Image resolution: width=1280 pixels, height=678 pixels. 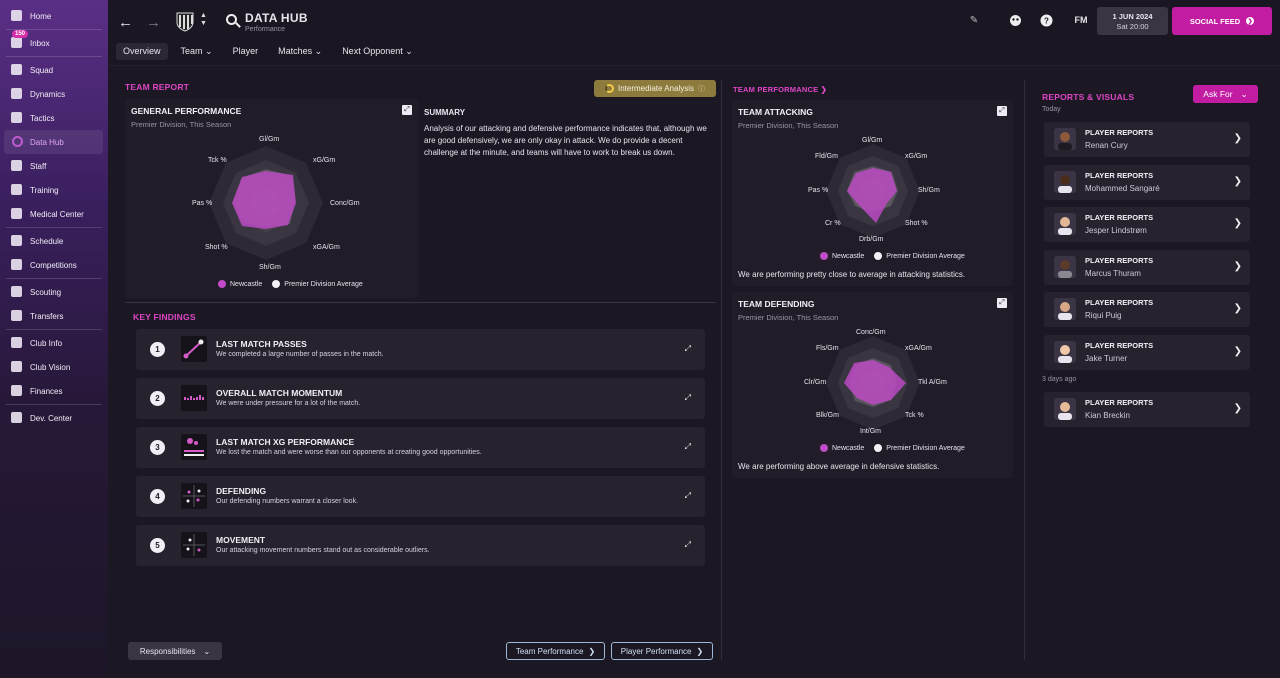 I want to click on analysis-level-badge: Intermediate Analysis ⓘ, so click(x=655, y=88).